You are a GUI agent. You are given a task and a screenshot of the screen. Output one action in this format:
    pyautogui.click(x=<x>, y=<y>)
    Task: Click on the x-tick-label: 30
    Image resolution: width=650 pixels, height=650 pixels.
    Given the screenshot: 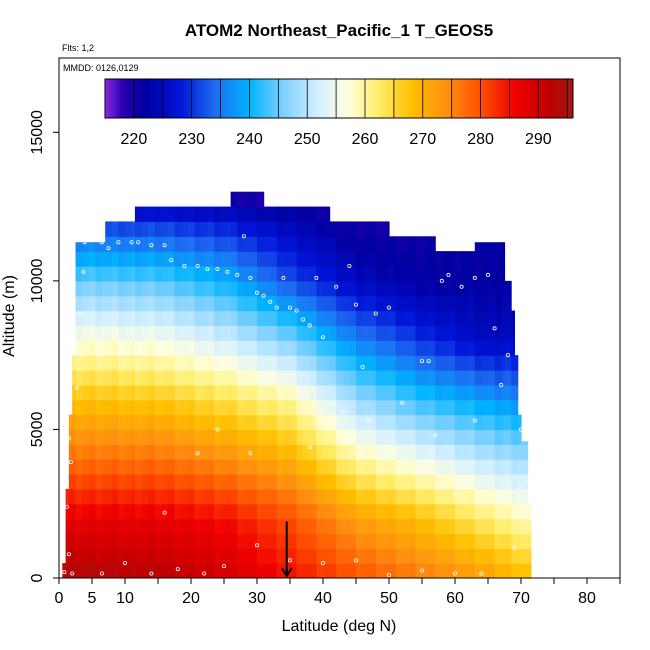 What is the action you would take?
    pyautogui.click(x=257, y=598)
    